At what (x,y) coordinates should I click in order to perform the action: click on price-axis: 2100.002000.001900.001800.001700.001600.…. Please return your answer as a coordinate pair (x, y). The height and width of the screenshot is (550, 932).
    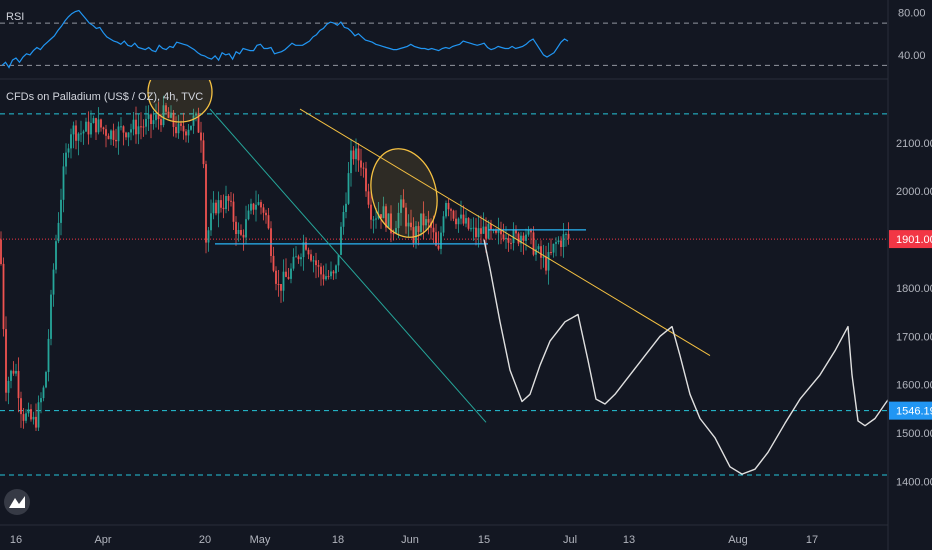
    Looking at the image, I should click on (910, 313).